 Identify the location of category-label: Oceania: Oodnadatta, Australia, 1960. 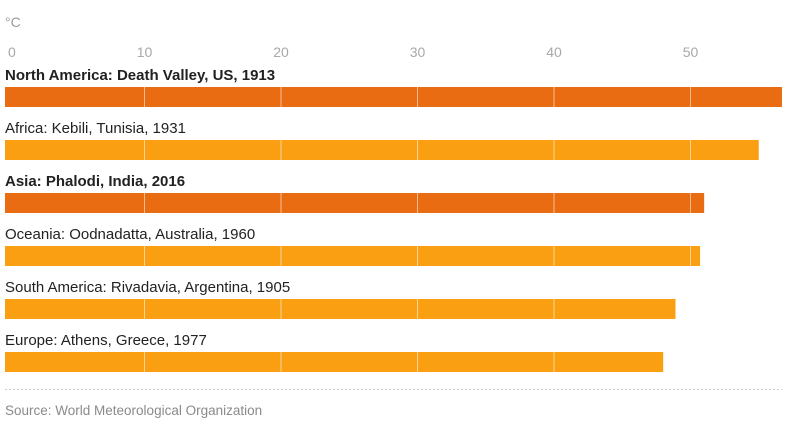
(130, 234).